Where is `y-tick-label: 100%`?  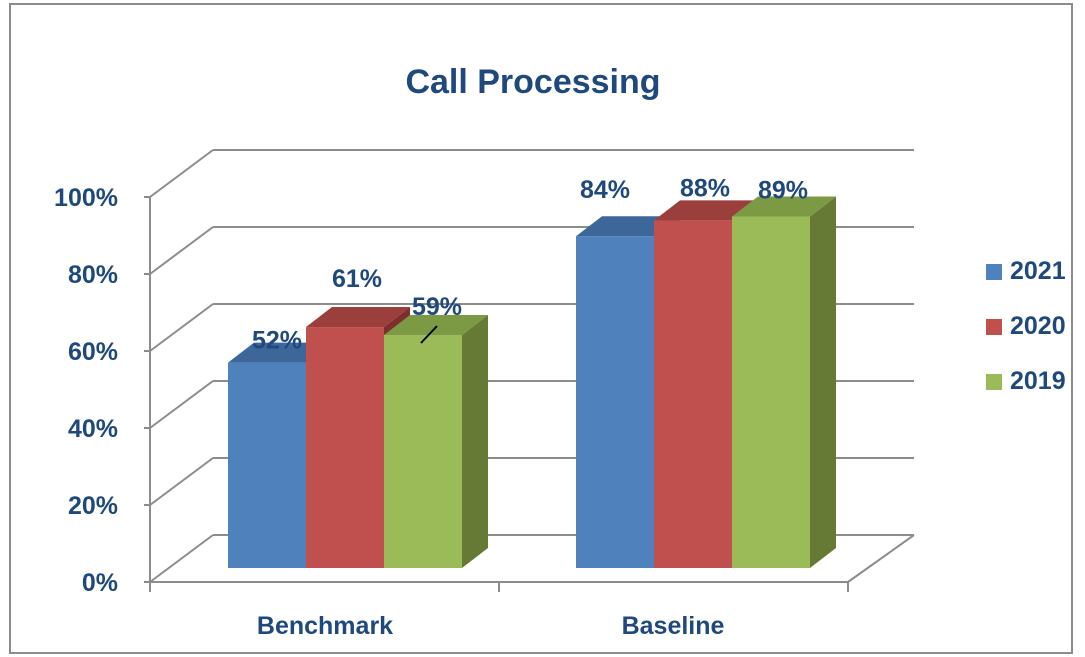
y-tick-label: 100% is located at coordinates (86, 198).